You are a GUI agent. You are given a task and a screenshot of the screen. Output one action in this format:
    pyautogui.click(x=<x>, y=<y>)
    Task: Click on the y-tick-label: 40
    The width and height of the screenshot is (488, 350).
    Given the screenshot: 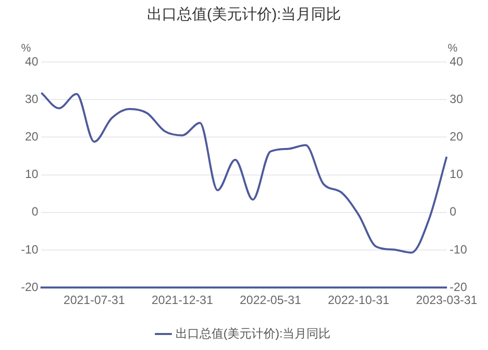 What is the action you would take?
    pyautogui.click(x=31, y=61)
    